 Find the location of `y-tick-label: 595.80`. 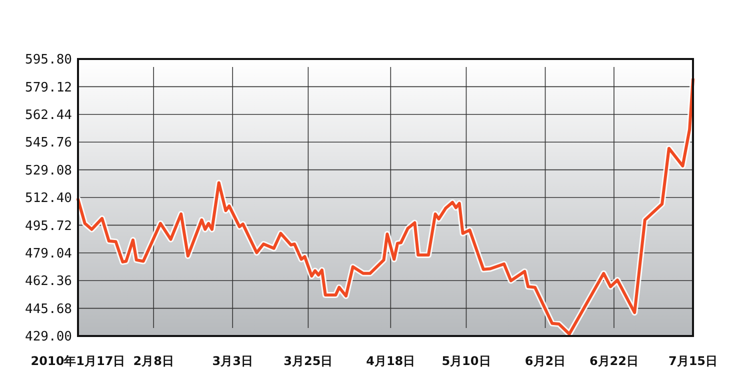

y-tick-label: 595.80 is located at coordinates (48, 60).